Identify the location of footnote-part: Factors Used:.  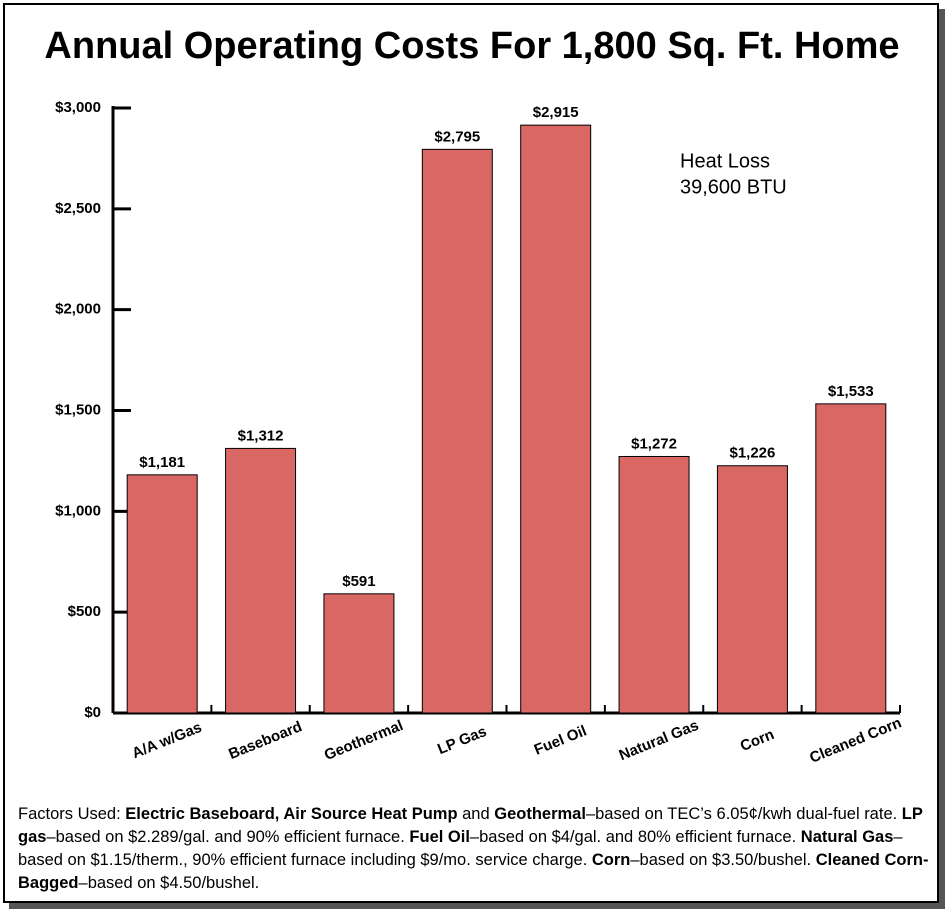
(72, 814).